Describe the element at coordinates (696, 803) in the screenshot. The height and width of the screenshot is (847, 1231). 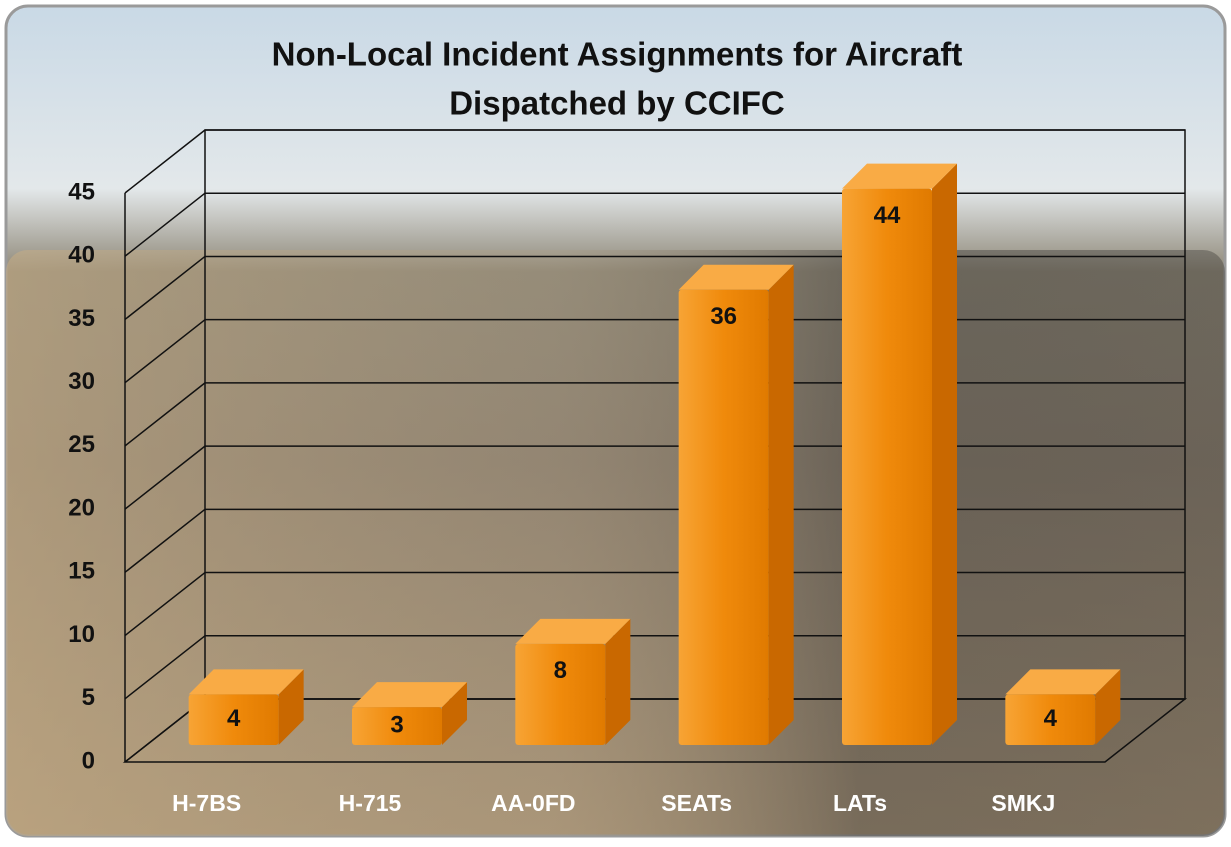
I see `x-tick-label: SEATs` at that location.